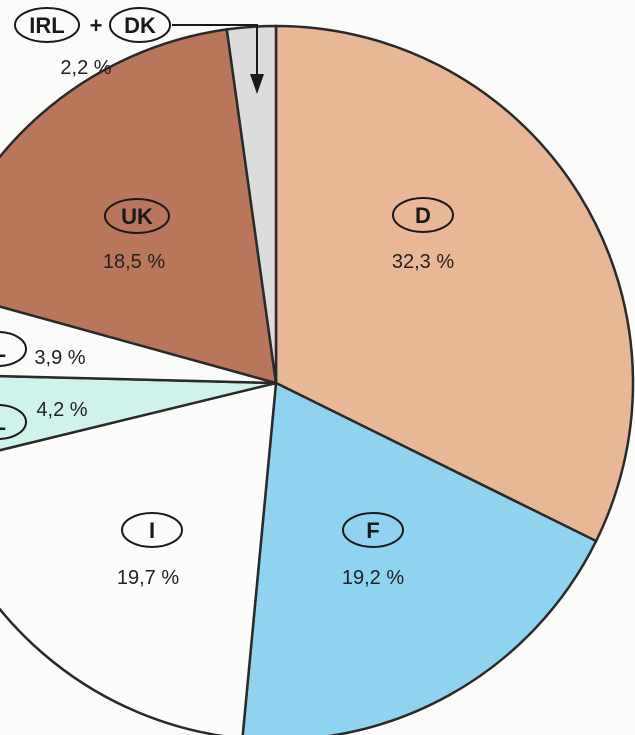 The image size is (635, 735). Describe the element at coordinates (215, 52) in the screenshot. I see `callout-arrow-line` at that location.